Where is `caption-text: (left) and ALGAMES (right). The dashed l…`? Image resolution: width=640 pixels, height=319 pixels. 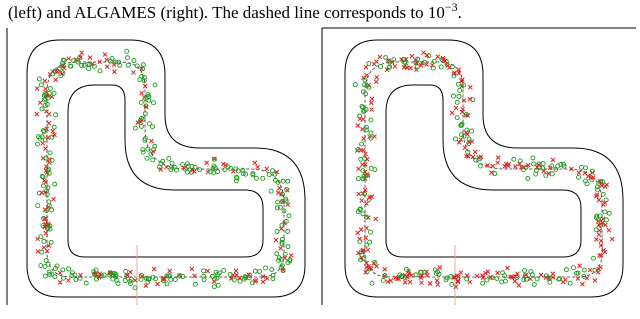 caption-text: (left) and ALGAMES (right). The dashed l… is located at coordinates (218, 12).